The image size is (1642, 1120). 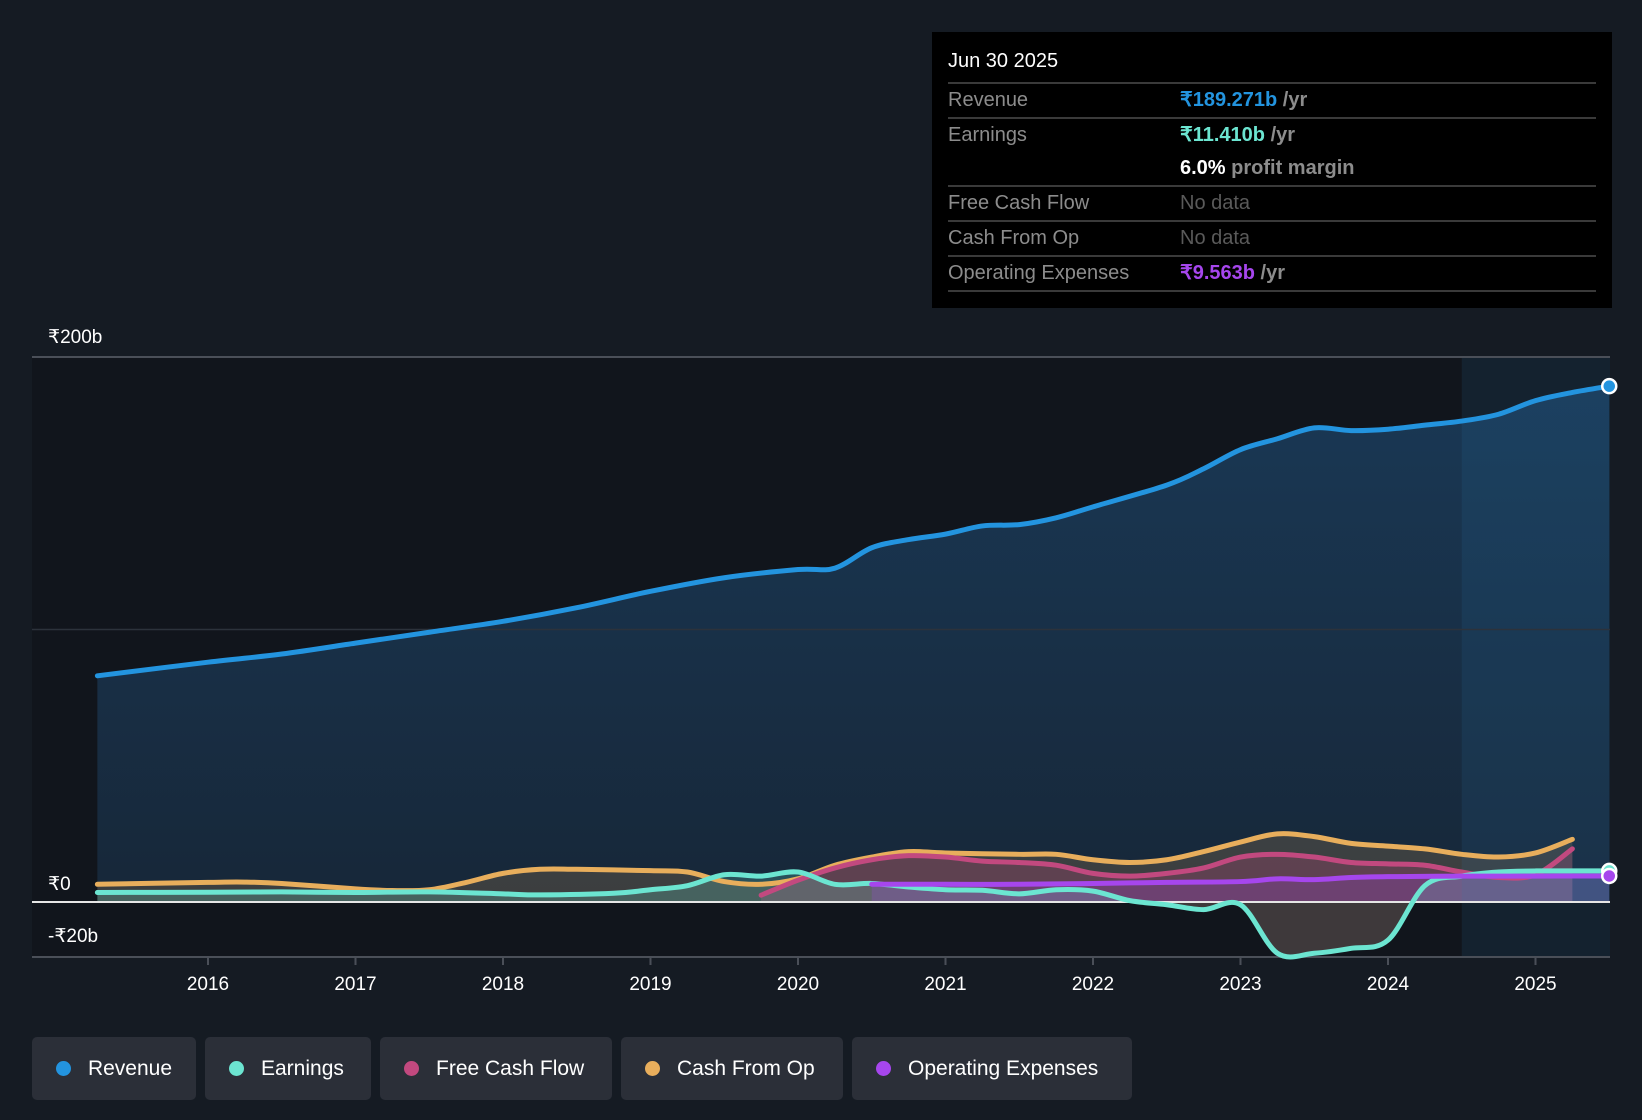 I want to click on tooltip-label: Free Cash Flow, so click(x=1019, y=203).